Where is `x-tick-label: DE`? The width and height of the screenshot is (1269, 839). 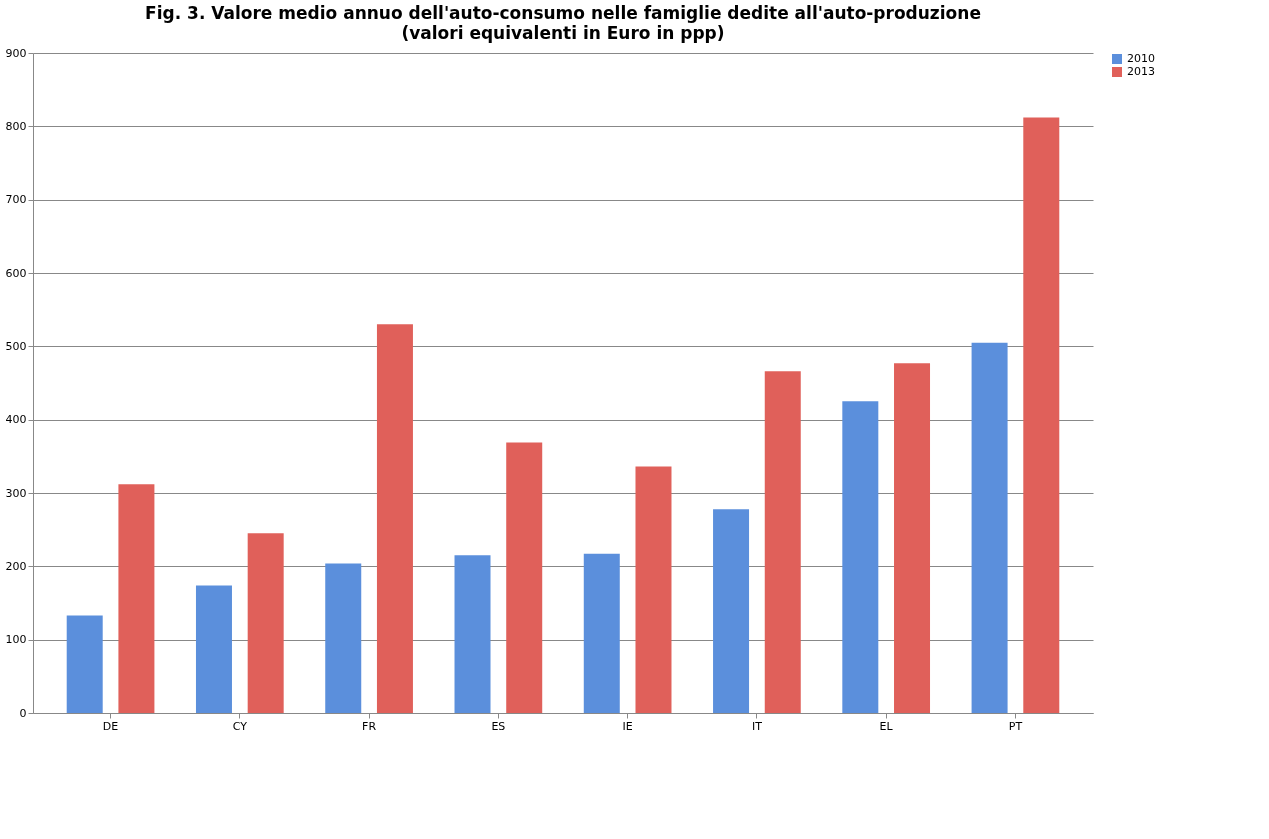
x-tick-label: DE is located at coordinates (110, 726).